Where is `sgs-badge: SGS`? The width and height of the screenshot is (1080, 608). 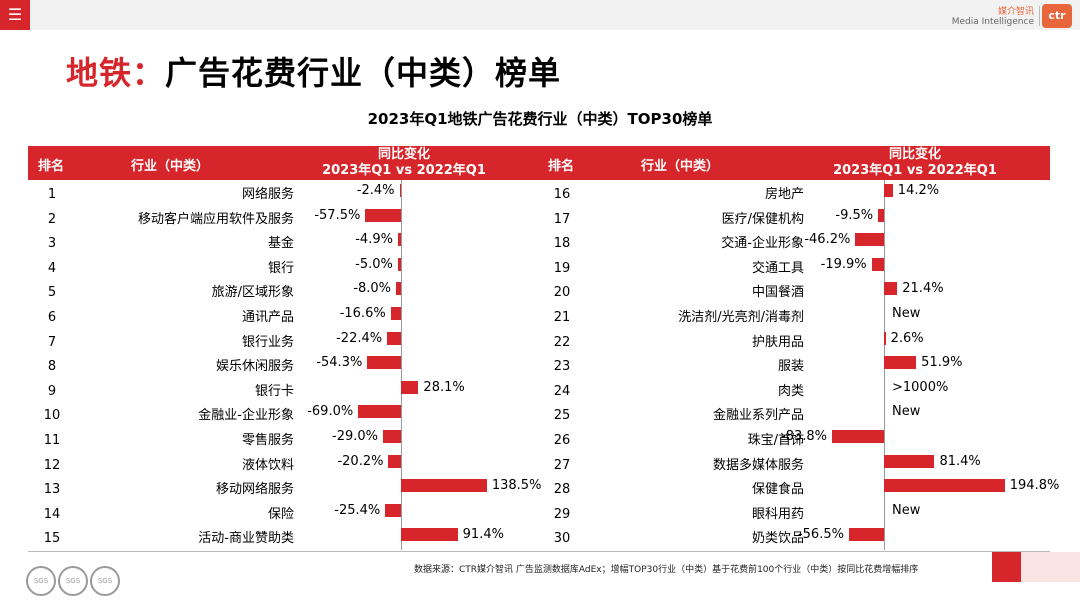
sgs-badge: SGS is located at coordinates (73, 581).